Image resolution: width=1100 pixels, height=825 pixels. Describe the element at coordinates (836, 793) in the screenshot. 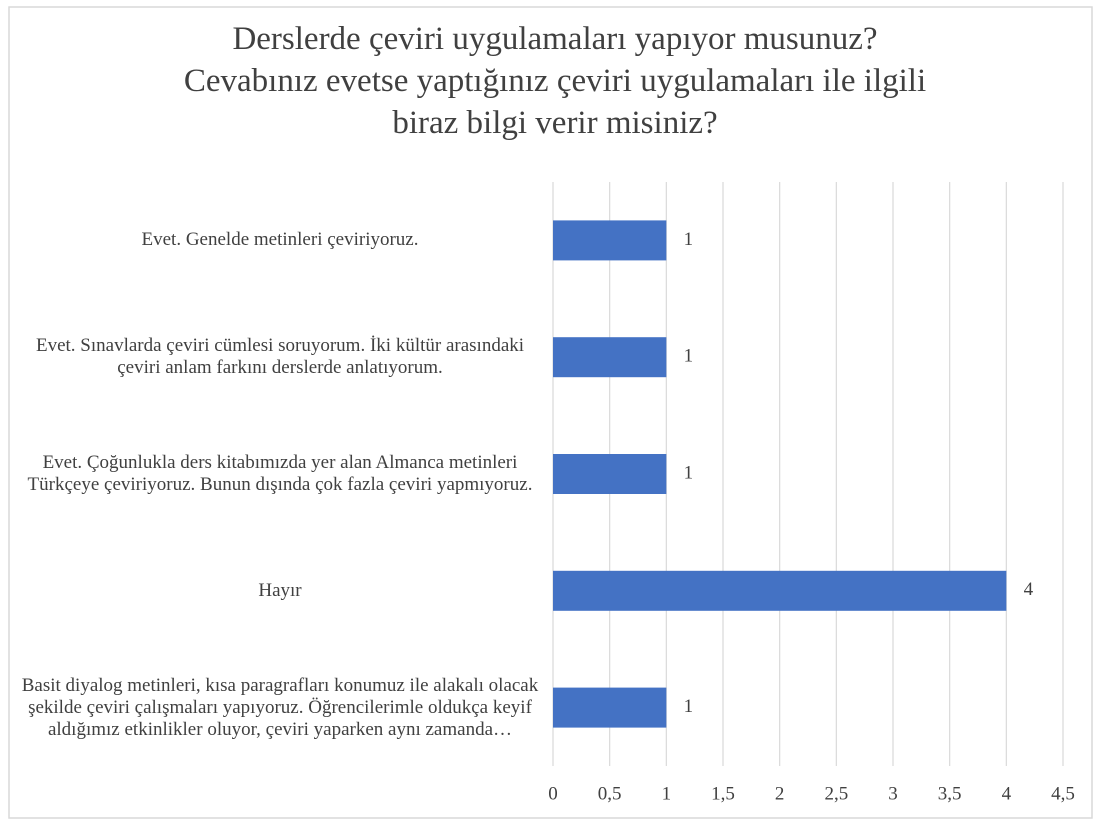

I see `x-tick-label: 2,5` at that location.